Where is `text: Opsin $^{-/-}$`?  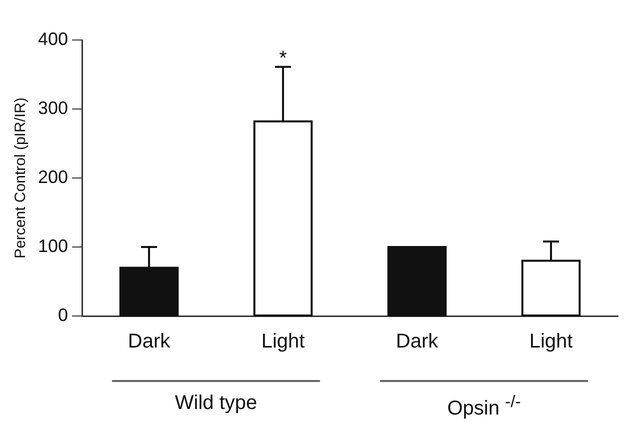 text: Opsin $^{-/-}$ is located at coordinates (484, 406).